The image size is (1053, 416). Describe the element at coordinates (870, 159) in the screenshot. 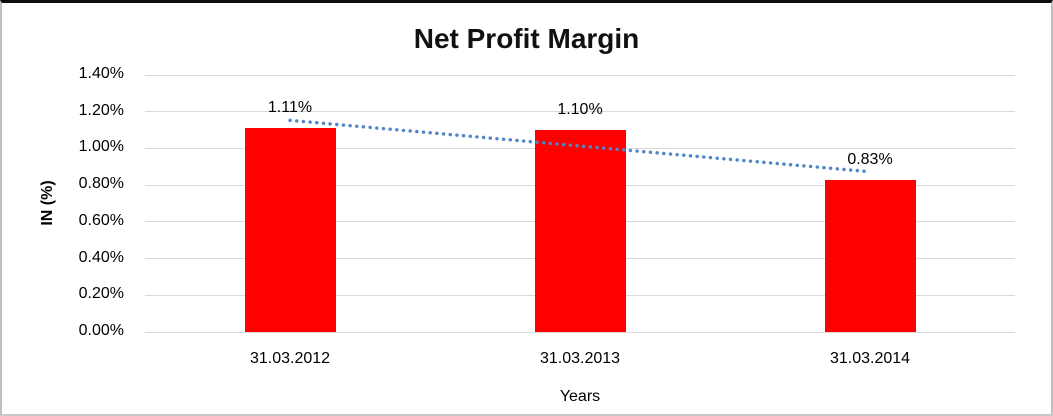

I see `bar-data-label: 0.83%` at that location.